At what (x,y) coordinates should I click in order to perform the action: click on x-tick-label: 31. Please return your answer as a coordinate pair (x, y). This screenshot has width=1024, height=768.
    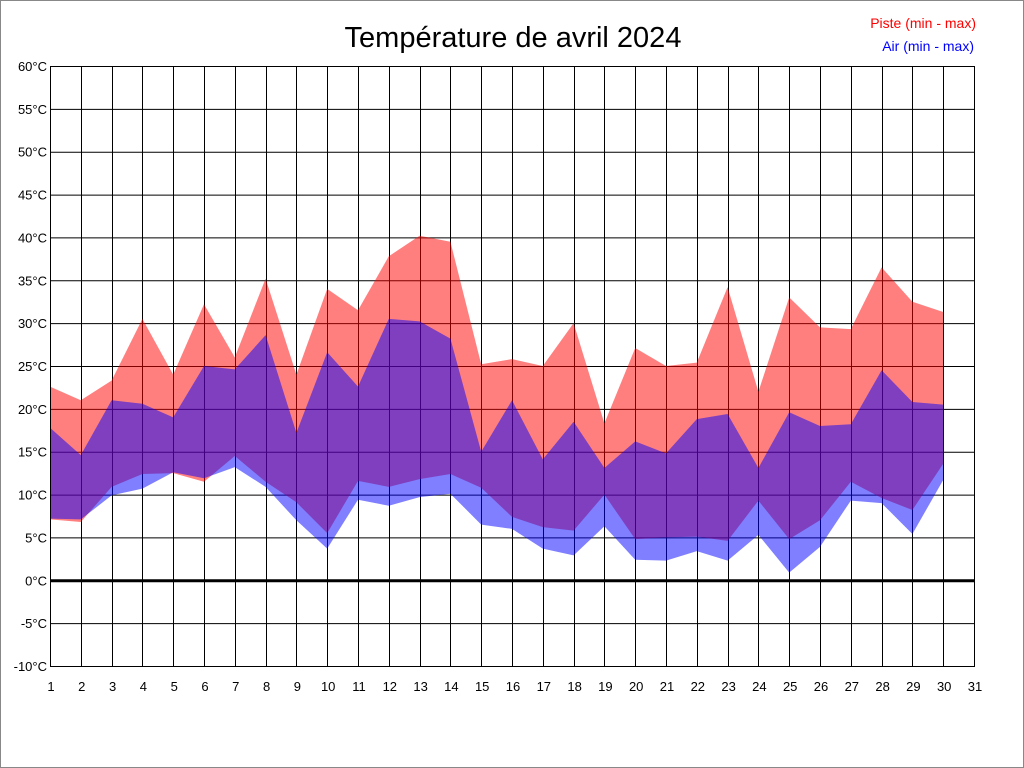
    Looking at the image, I should click on (975, 686).